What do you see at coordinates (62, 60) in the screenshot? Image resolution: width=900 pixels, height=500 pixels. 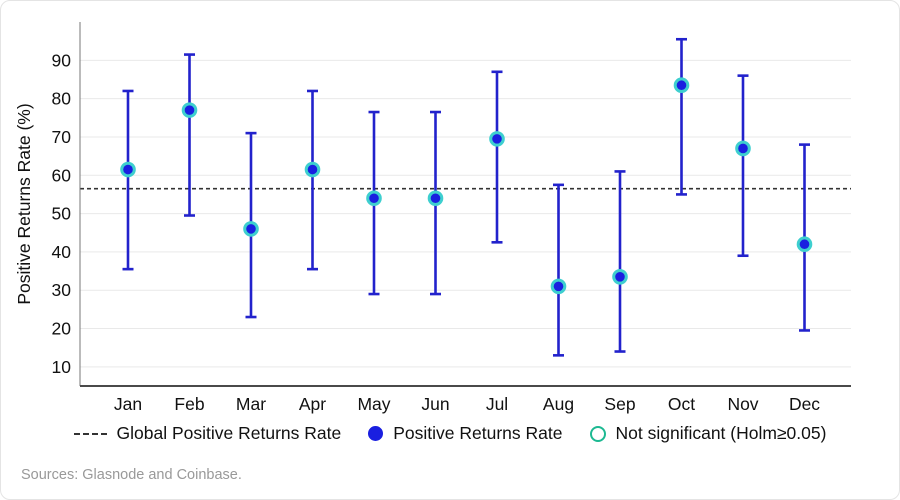 I see `y-tick-label: 90` at bounding box center [62, 60].